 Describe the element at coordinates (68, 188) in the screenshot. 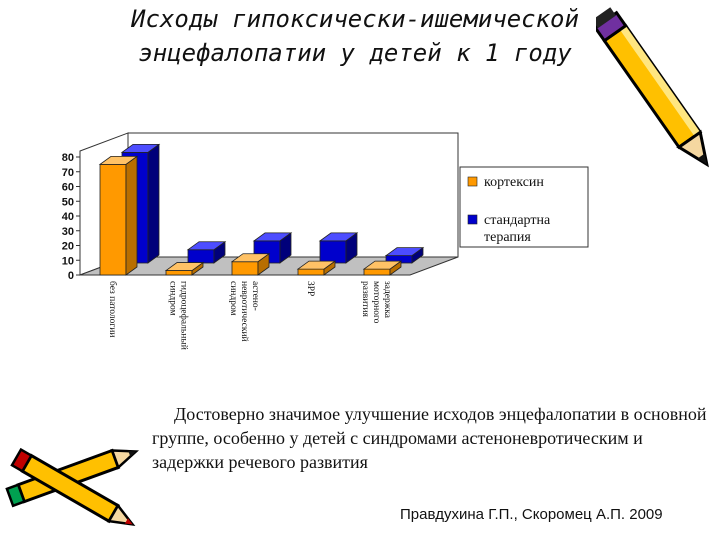

I see `y-tick-label: 60` at that location.